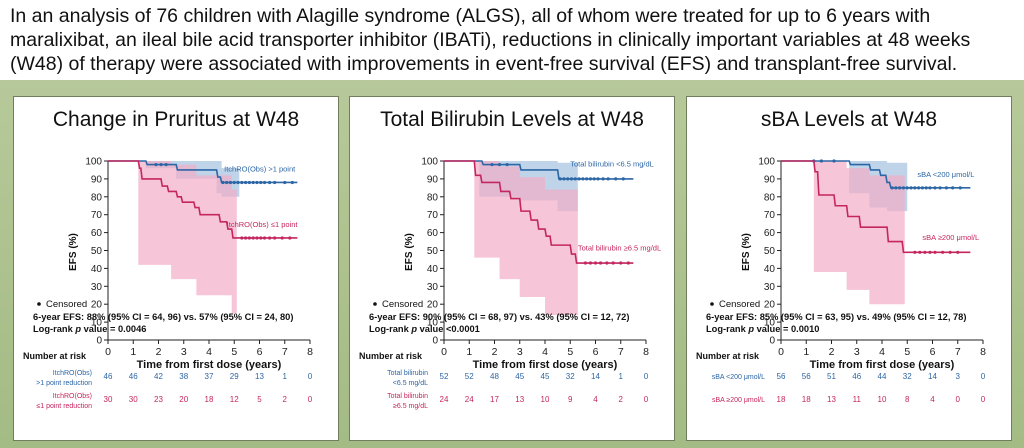 The height and width of the screenshot is (448, 1024). Describe the element at coordinates (570, 399) in the screenshot. I see `risk-value: 9` at that location.